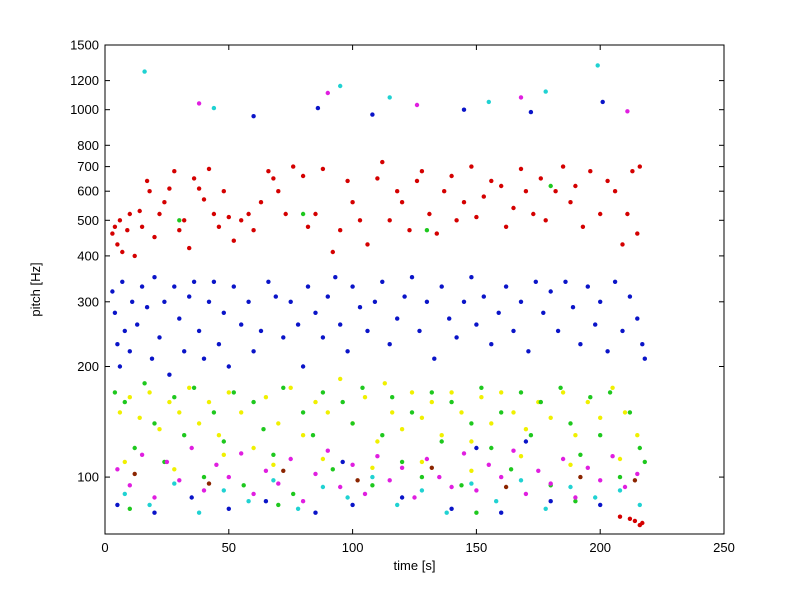 This screenshot has height=605, width=800. Describe the element at coordinates (353, 547) in the screenshot. I see `x-tick-label: 100` at that location.